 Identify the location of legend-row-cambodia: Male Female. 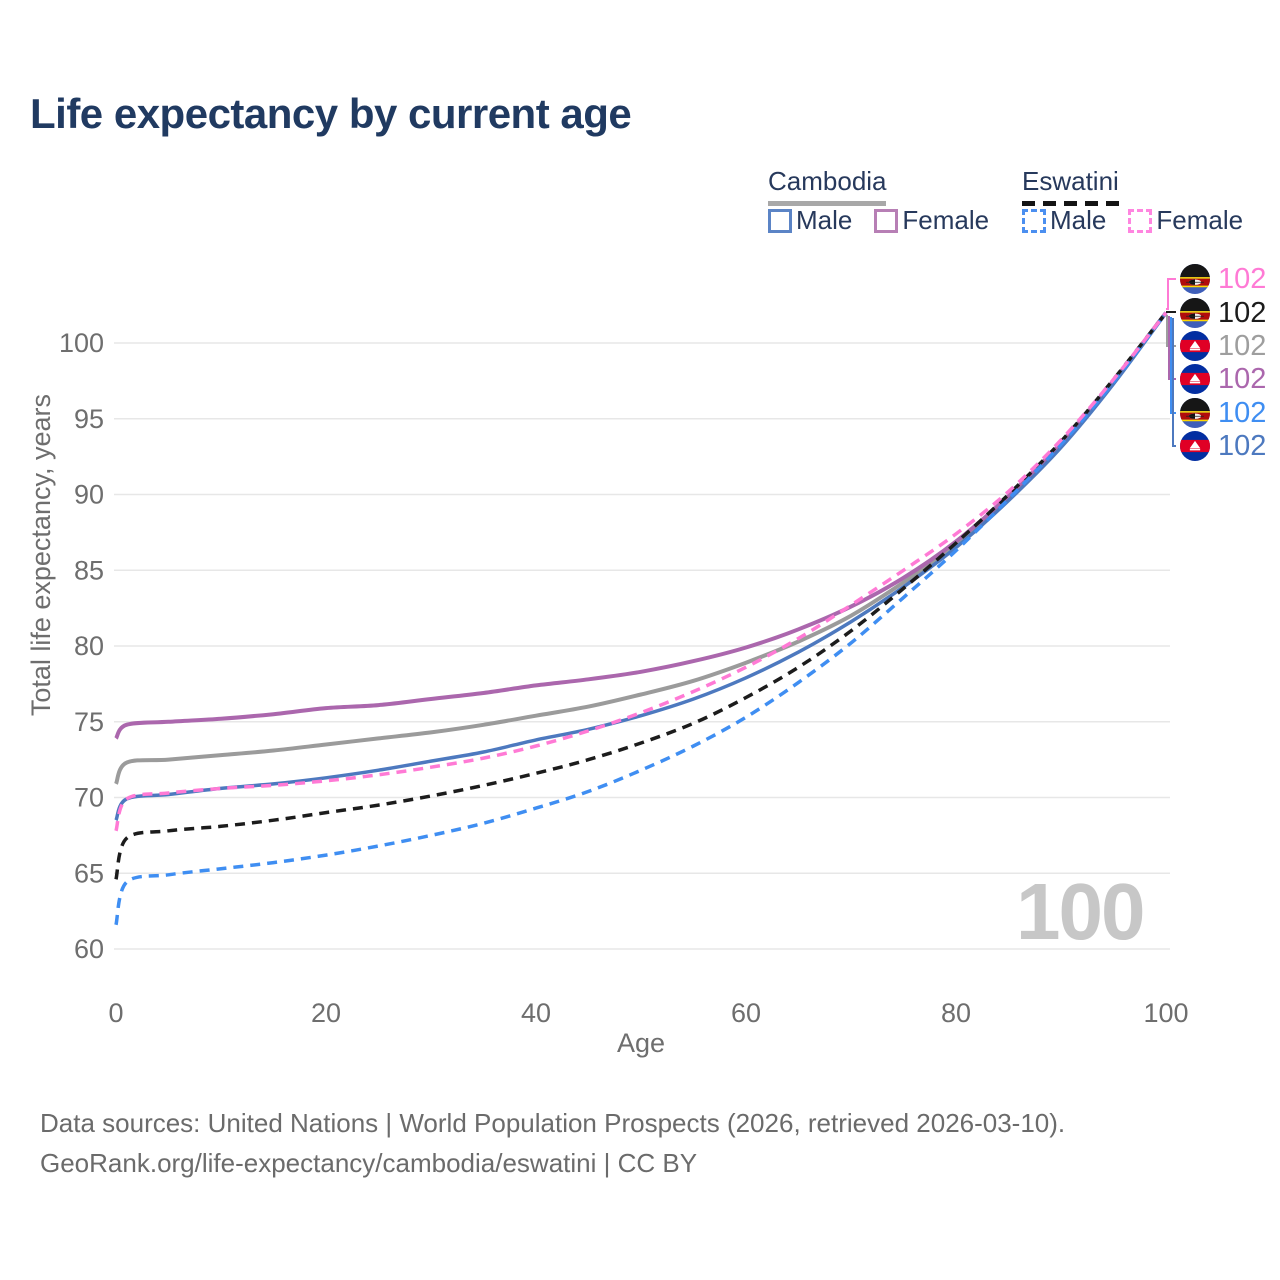
(878, 220).